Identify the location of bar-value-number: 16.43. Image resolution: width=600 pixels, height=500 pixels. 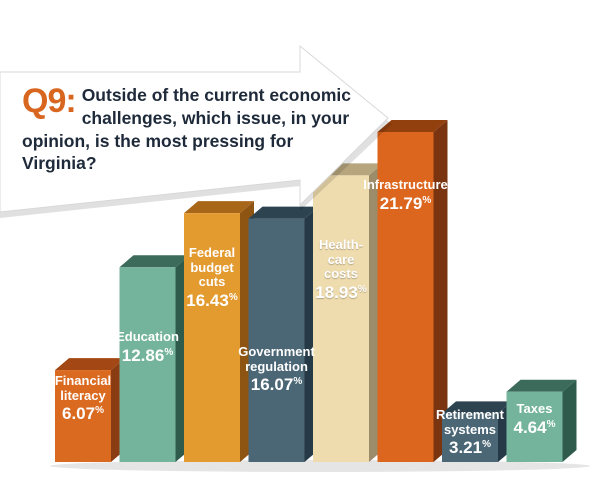
(207, 300).